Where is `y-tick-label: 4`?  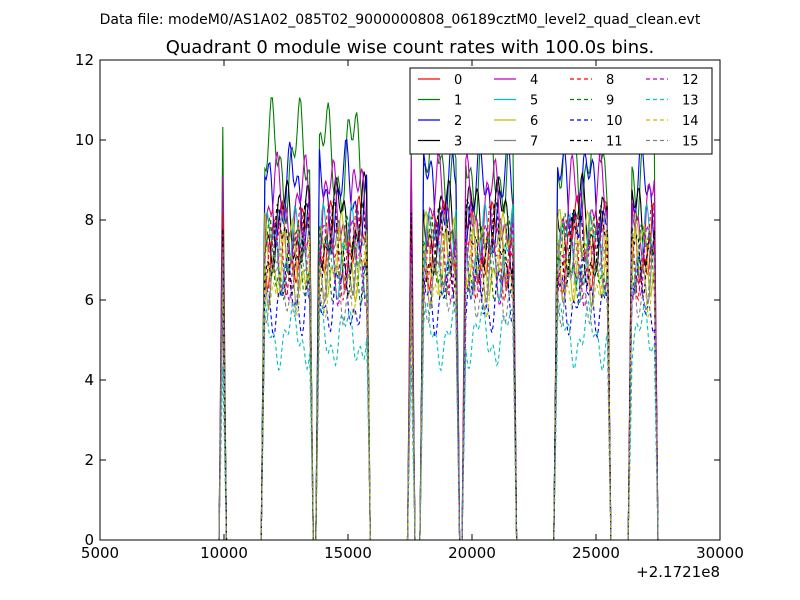
y-tick-label: 4 is located at coordinates (89, 380).